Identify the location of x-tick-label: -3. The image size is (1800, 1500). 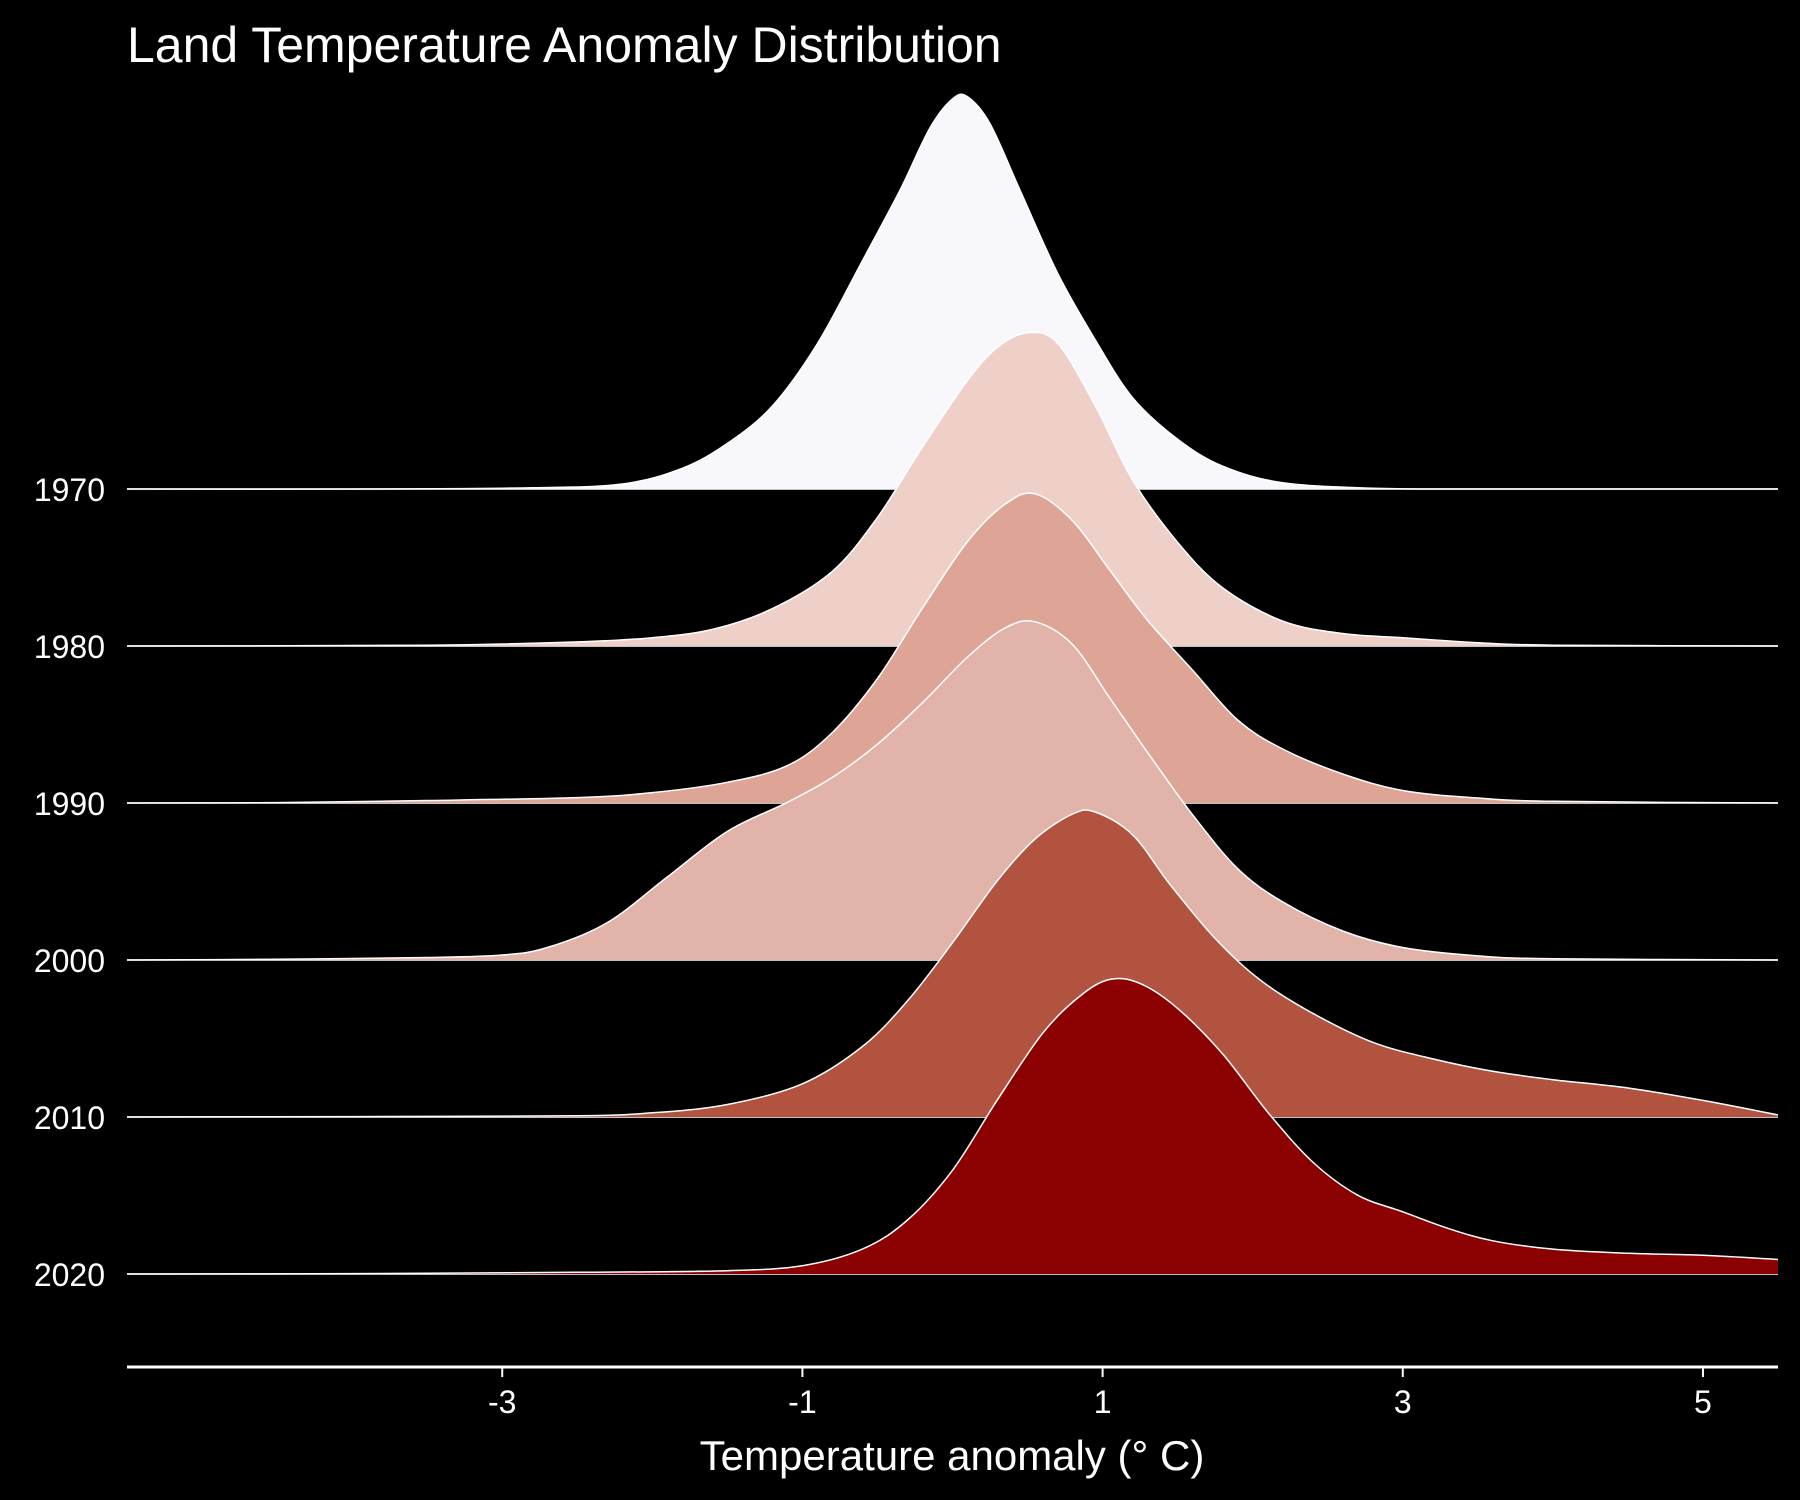
(502, 1402).